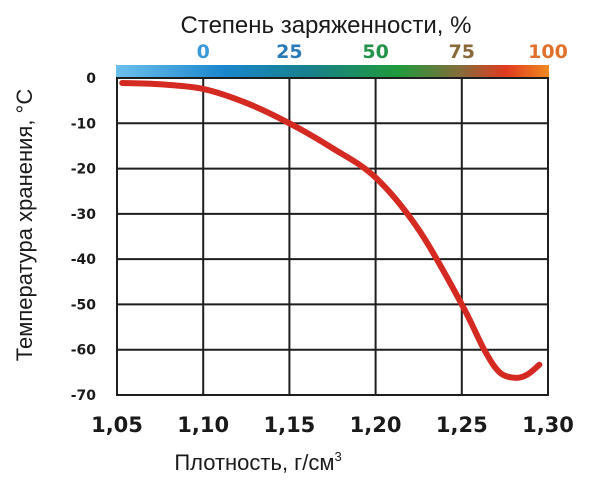  What do you see at coordinates (84, 215) in the screenshot?
I see `y-tick-label: -30` at bounding box center [84, 215].